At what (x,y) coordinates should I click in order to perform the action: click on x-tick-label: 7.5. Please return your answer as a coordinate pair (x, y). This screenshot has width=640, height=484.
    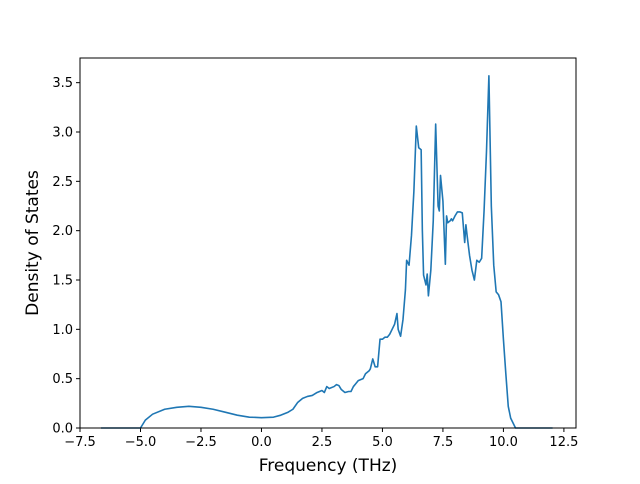
    Looking at the image, I should click on (443, 442).